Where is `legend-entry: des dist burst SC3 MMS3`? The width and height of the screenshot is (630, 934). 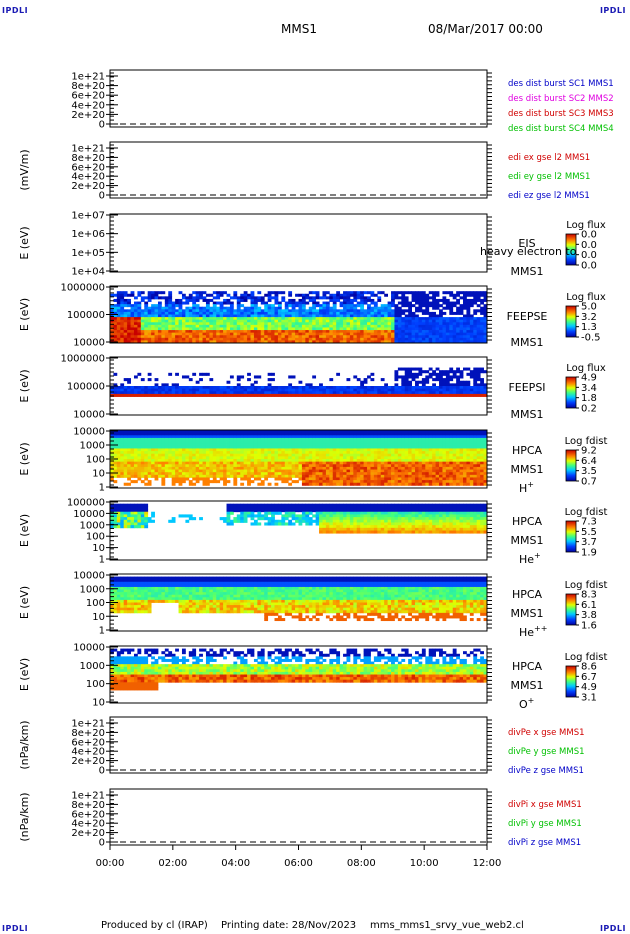 legend-entry: des dist burst SC3 MMS3 is located at coordinates (561, 114).